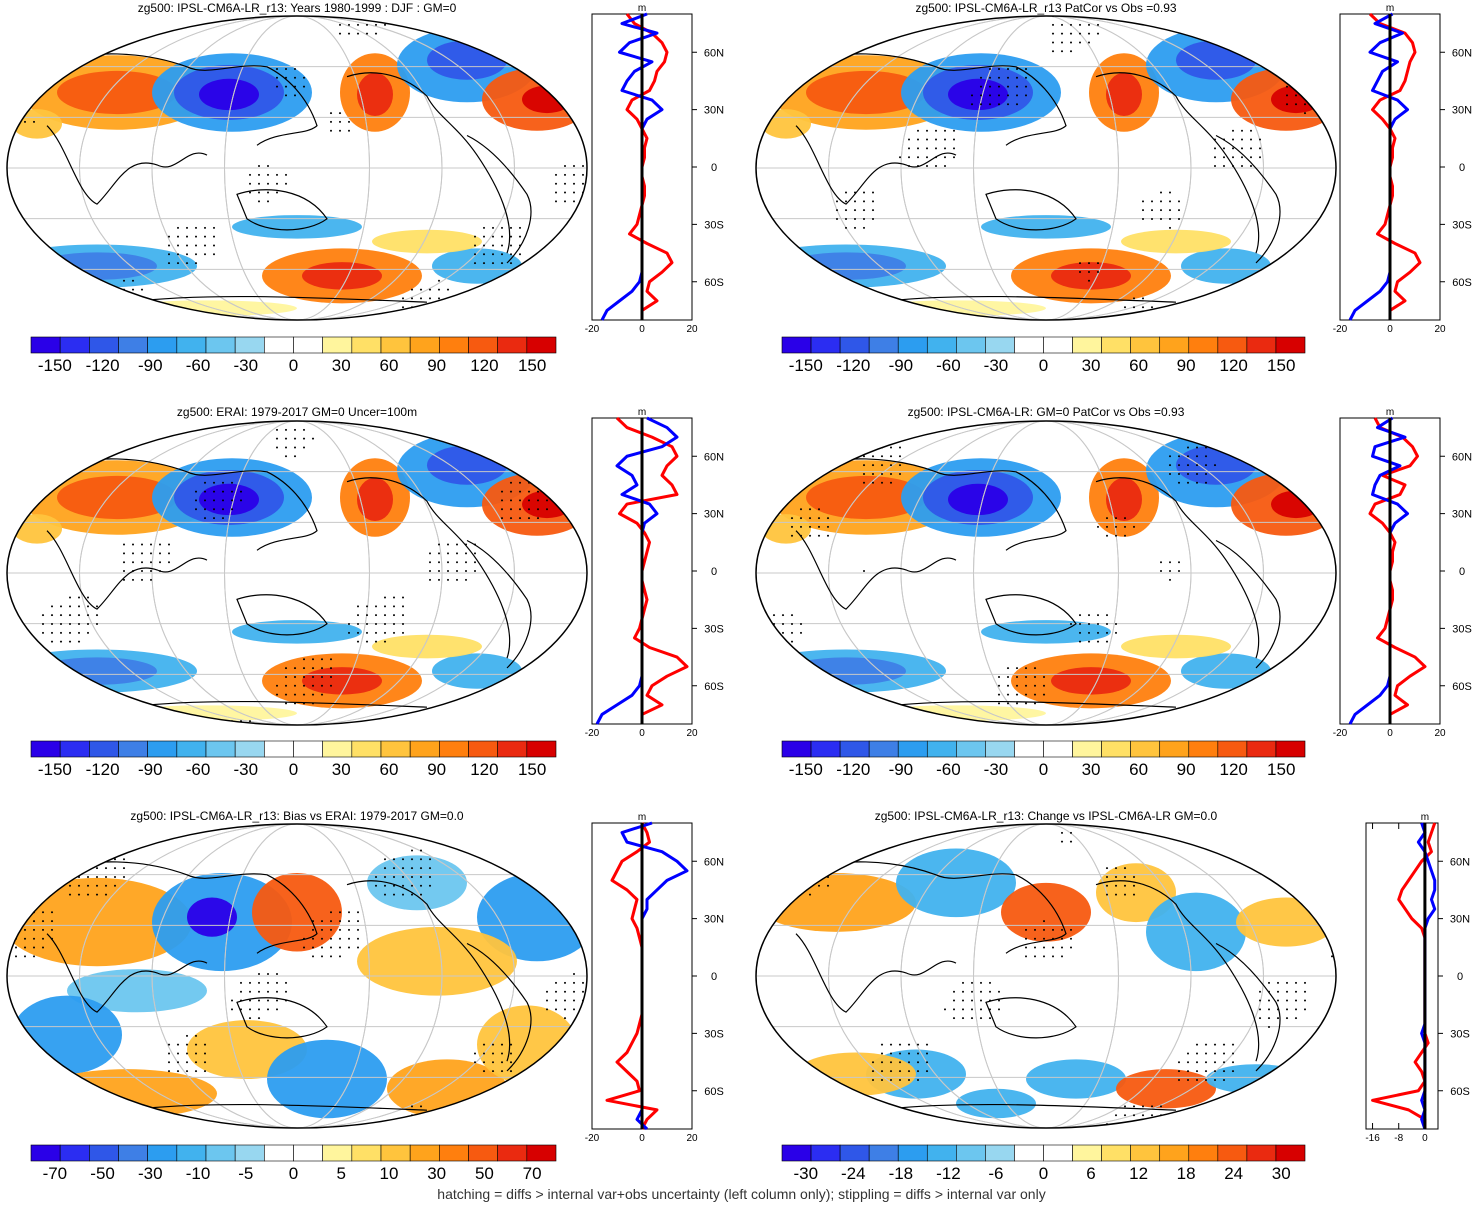 This screenshot has width=1483, height=1211. I want to click on colorbar-label: -5, so click(245, 1173).